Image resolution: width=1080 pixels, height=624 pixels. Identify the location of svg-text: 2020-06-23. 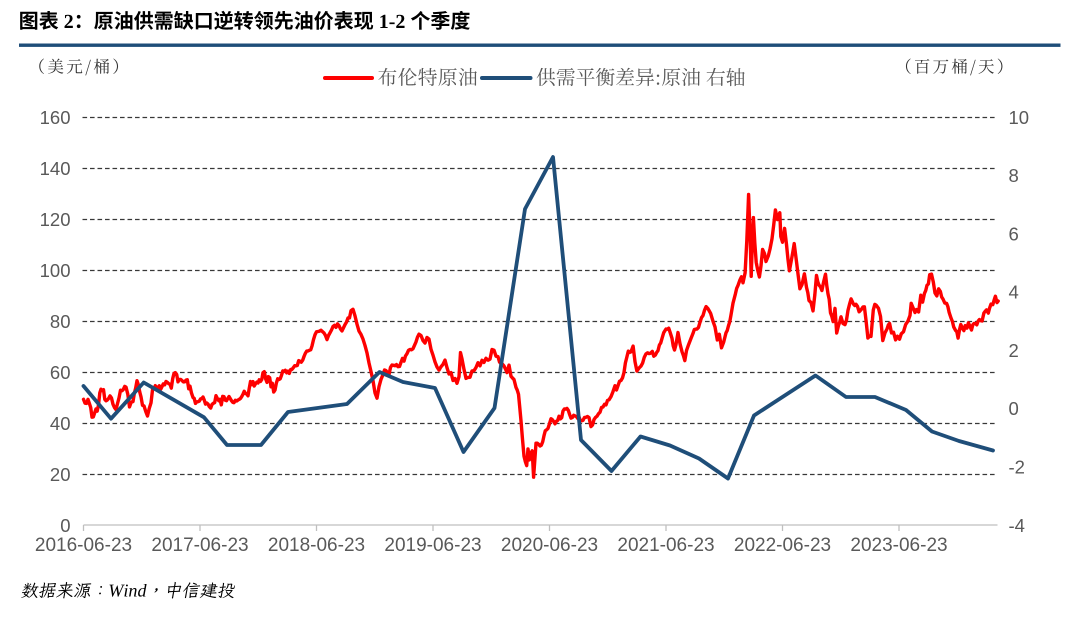
(549, 545).